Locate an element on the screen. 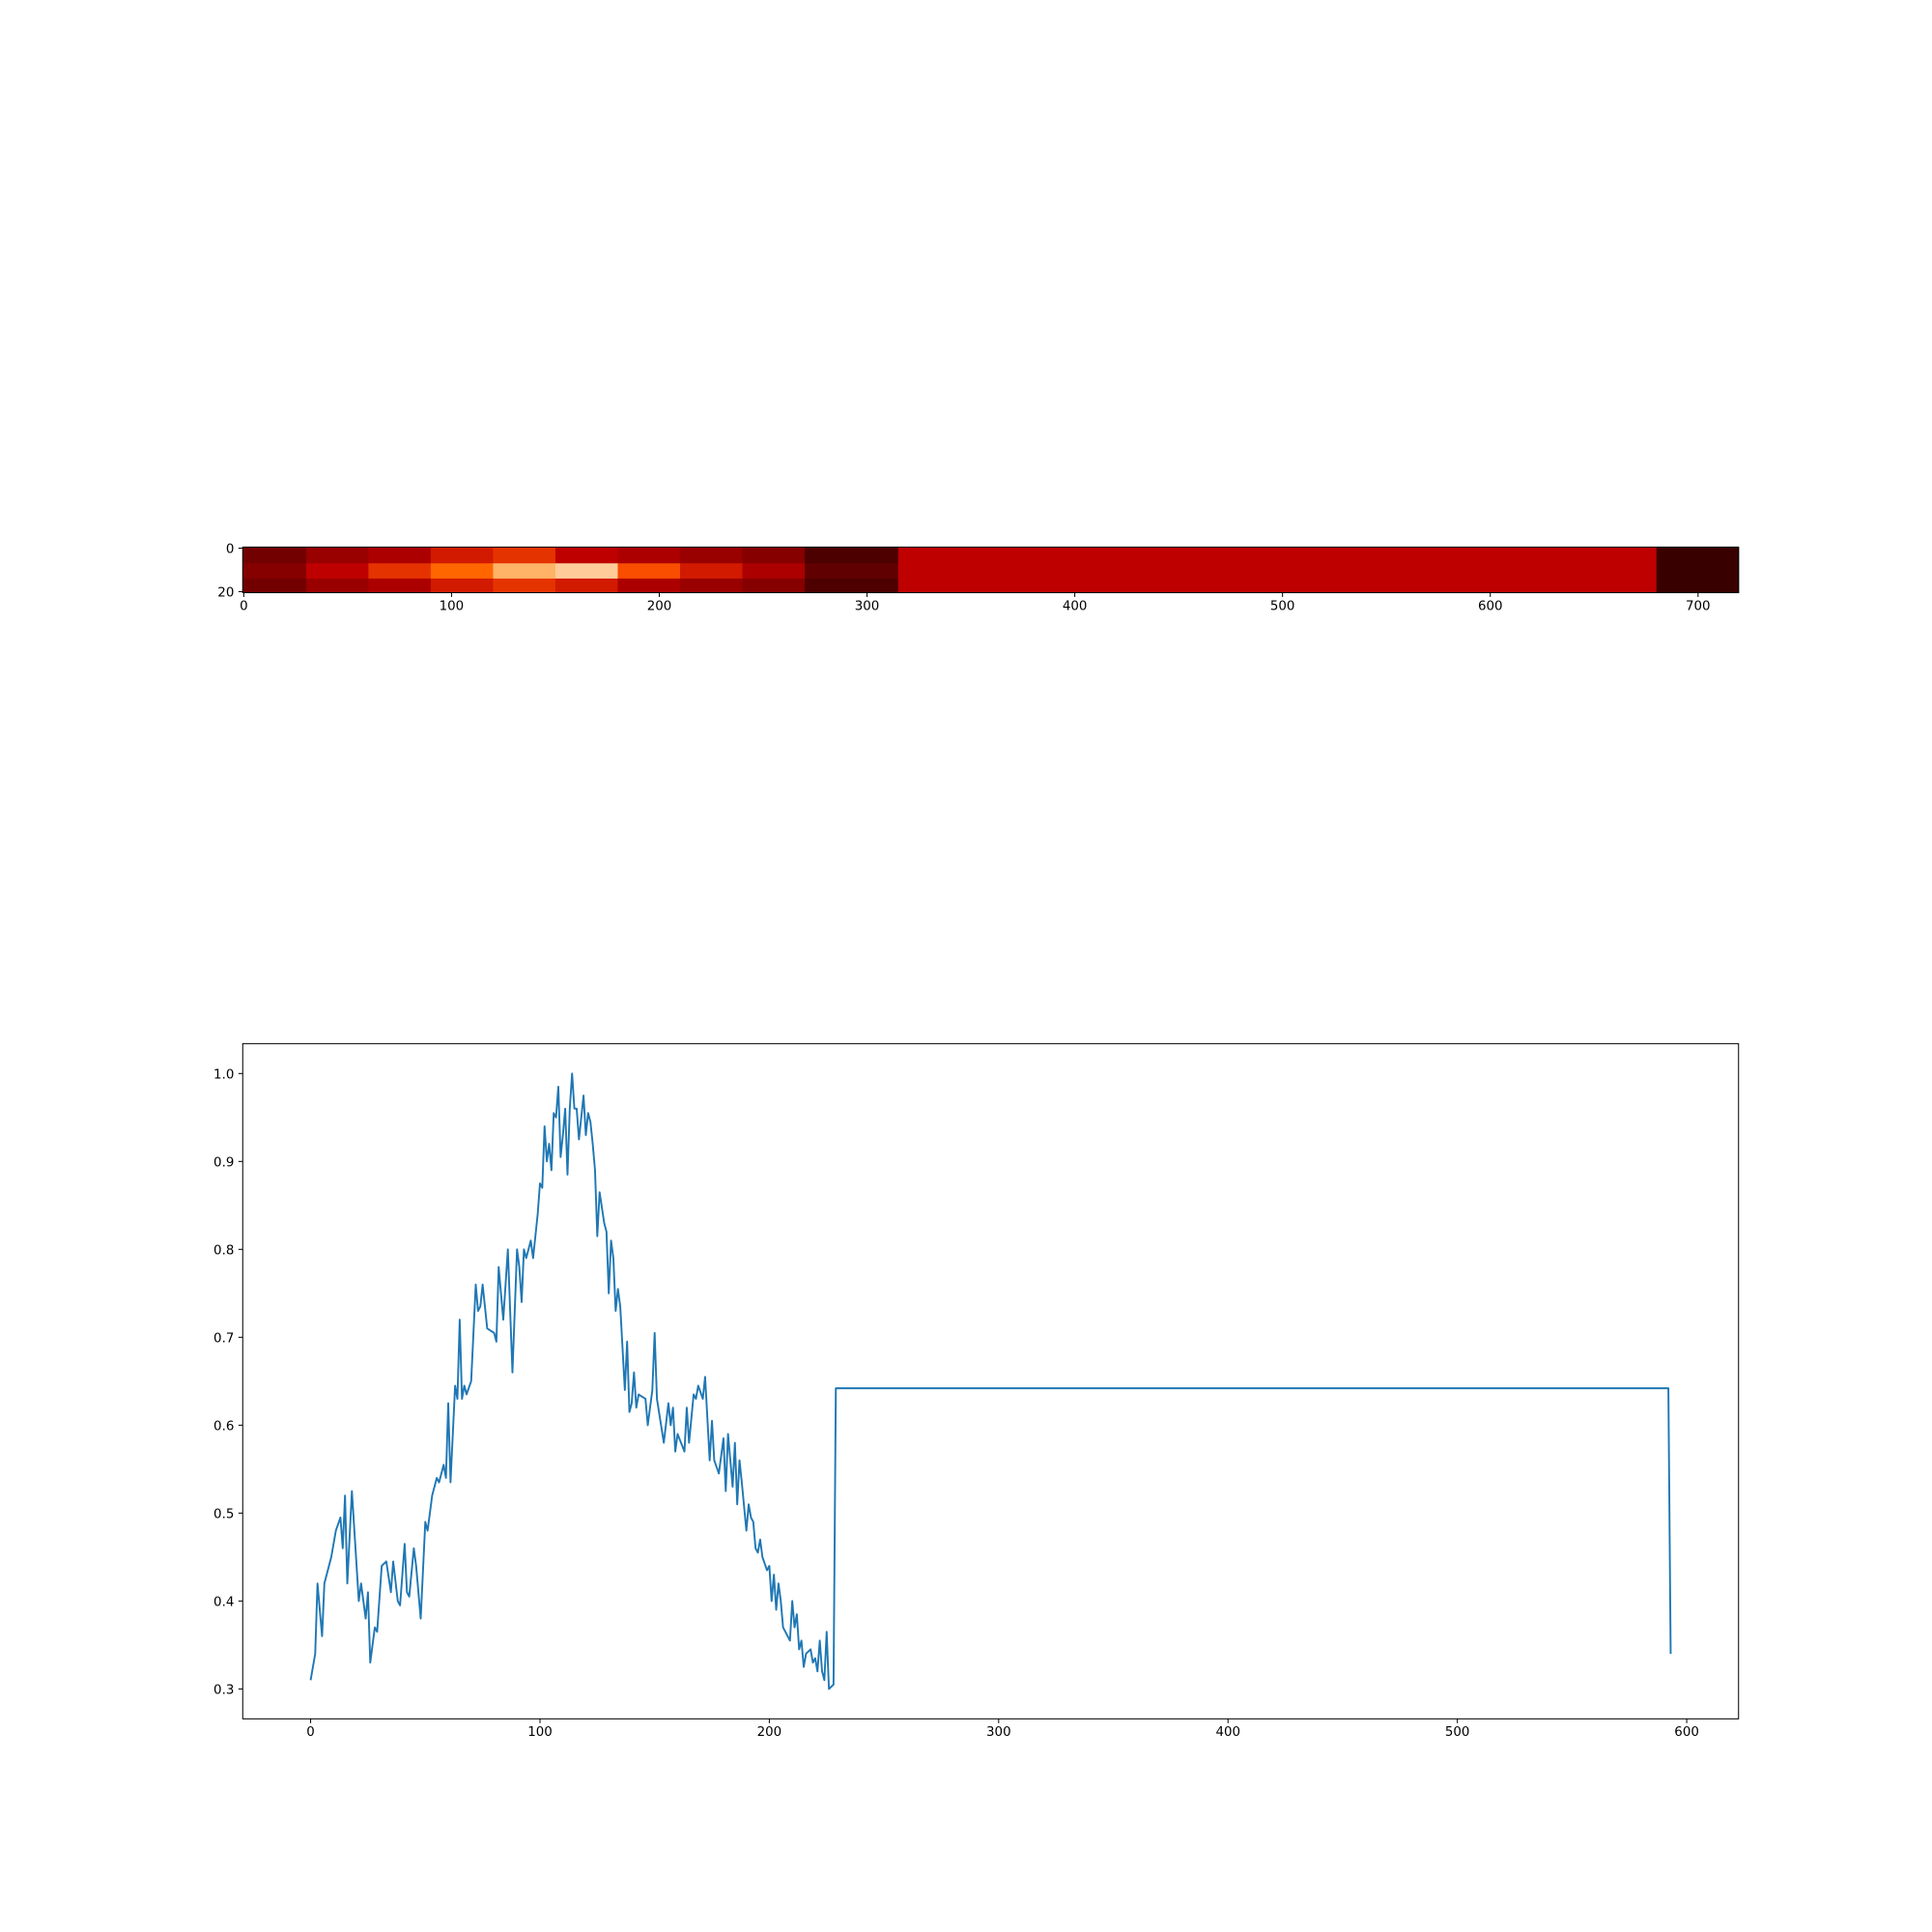  y-tick-label: 0.9 is located at coordinates (223, 1162).